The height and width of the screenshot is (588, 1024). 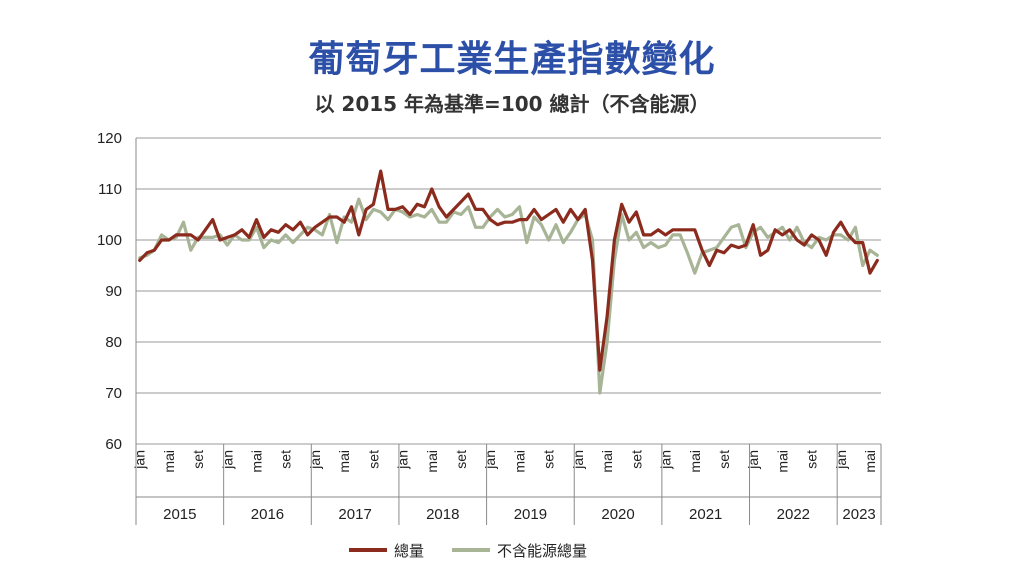 I want to click on legend-label-1: 不含能源總量, so click(x=542, y=551).